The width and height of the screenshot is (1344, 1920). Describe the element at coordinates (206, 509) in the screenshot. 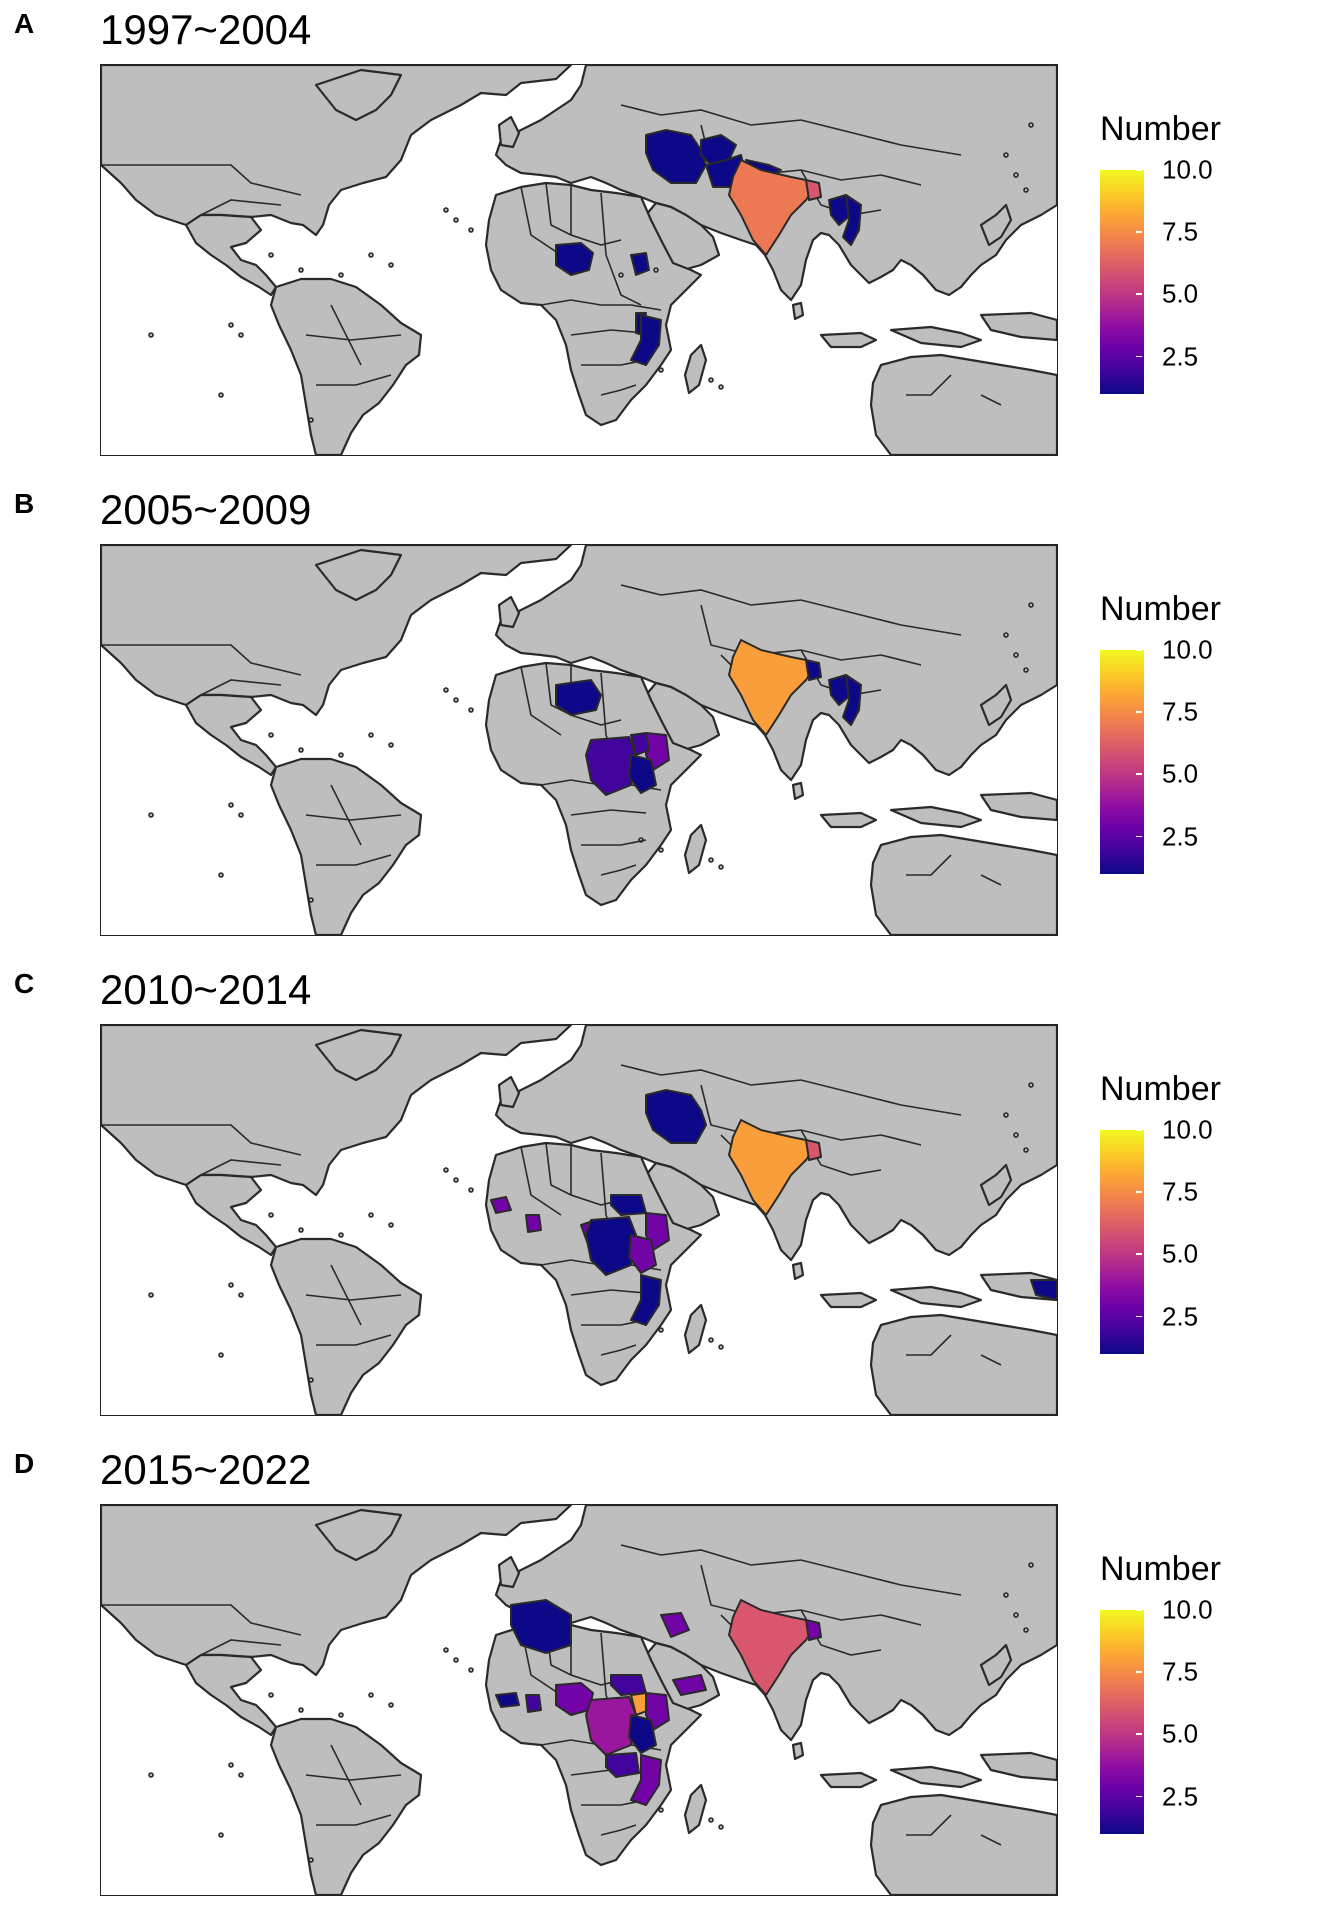

I see `panel-title: 2005~2009` at that location.